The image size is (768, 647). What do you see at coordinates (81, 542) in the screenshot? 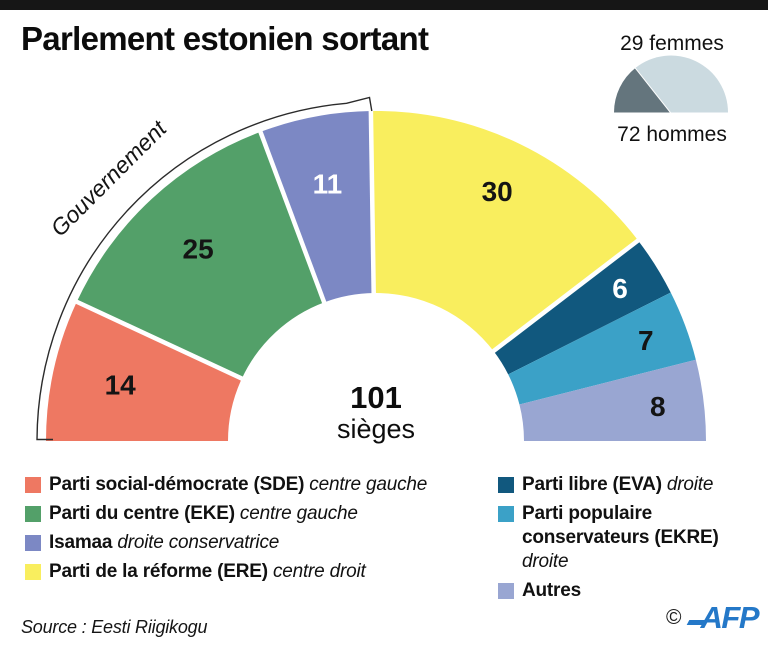
I see `legend-party-name: Isamaa` at bounding box center [81, 542].